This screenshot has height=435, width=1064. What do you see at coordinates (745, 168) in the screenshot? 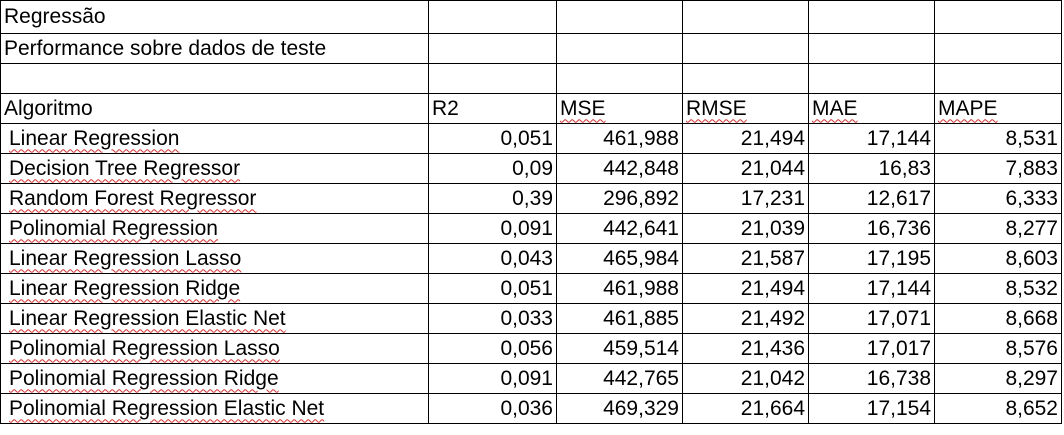
I see `rmse-value-cell: 21,044` at bounding box center [745, 168].